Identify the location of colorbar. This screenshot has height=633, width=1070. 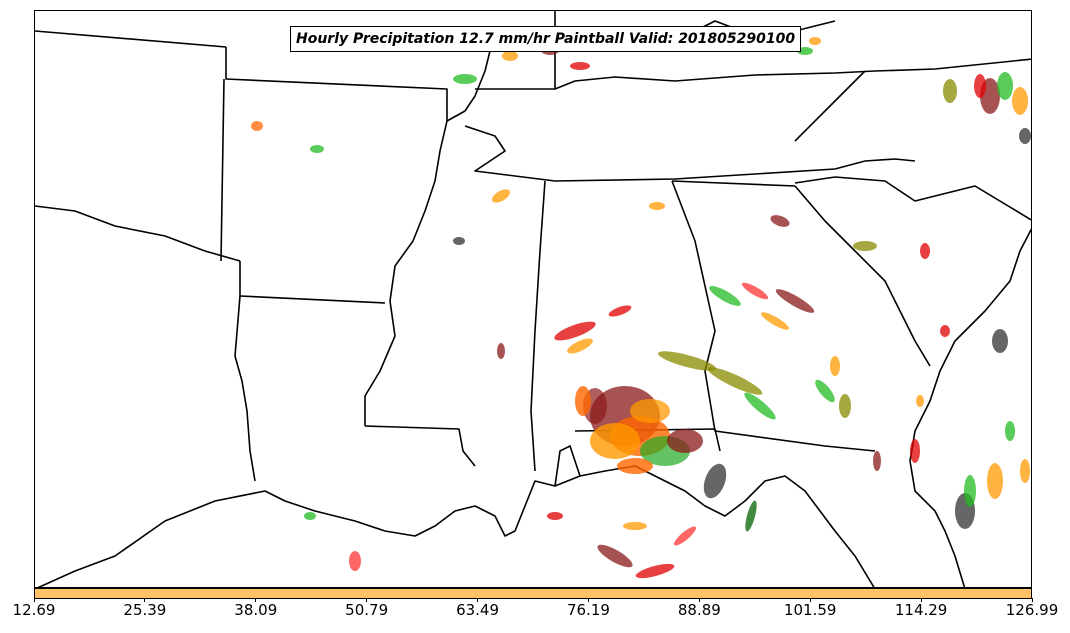
(533, 593).